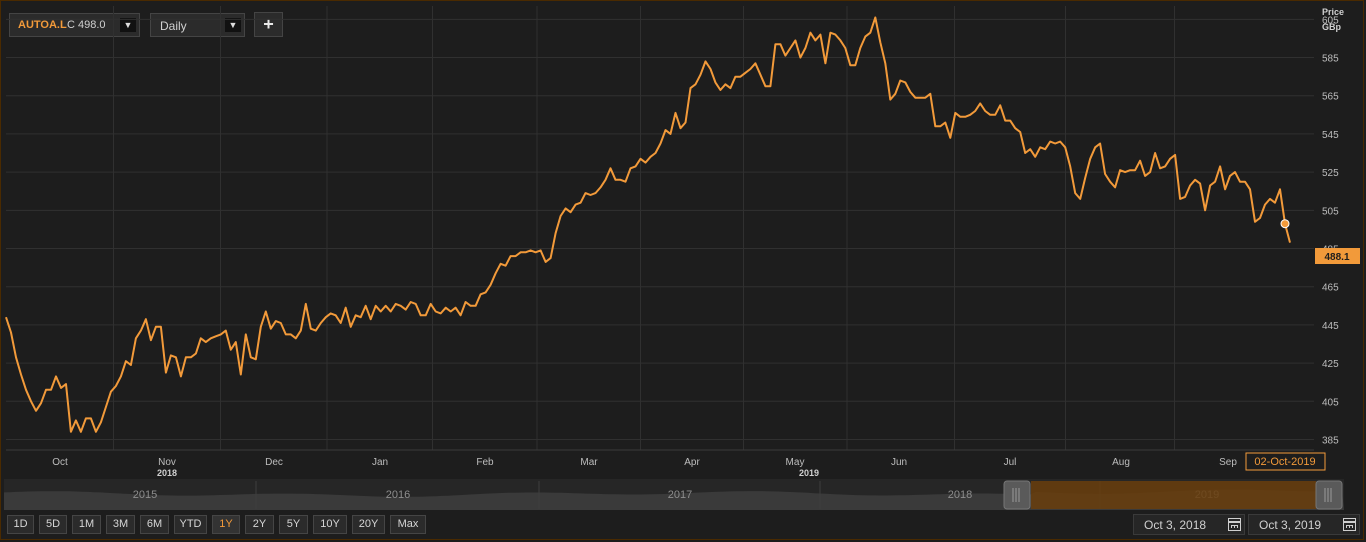 This screenshot has height=542, width=1366. I want to click on navigator-year-label: 2017, so click(680, 495).